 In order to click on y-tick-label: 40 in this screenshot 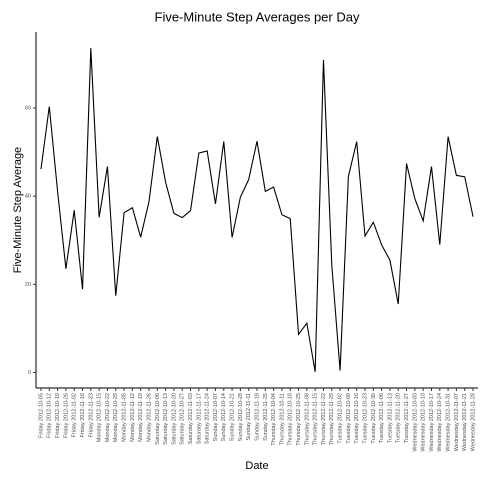, I will do `click(28, 197)`.